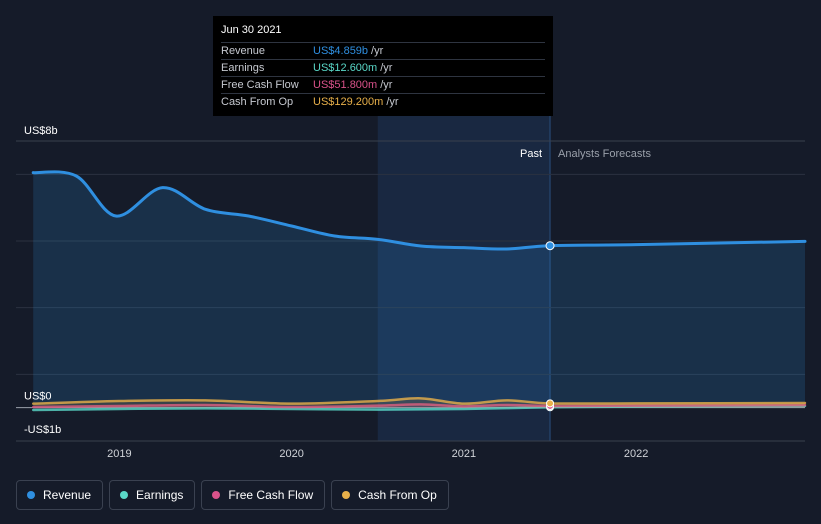 The height and width of the screenshot is (524, 821). What do you see at coordinates (160, 495) in the screenshot?
I see `legend-label: Earnings` at bounding box center [160, 495].